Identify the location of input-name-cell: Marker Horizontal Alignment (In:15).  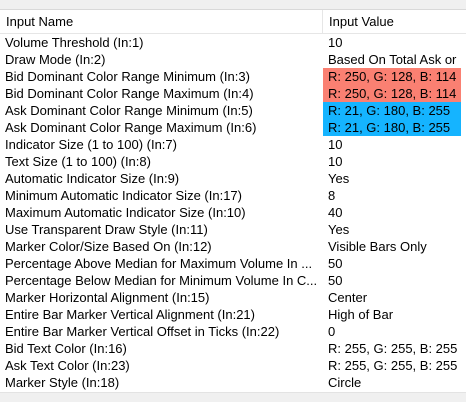
(107, 297).